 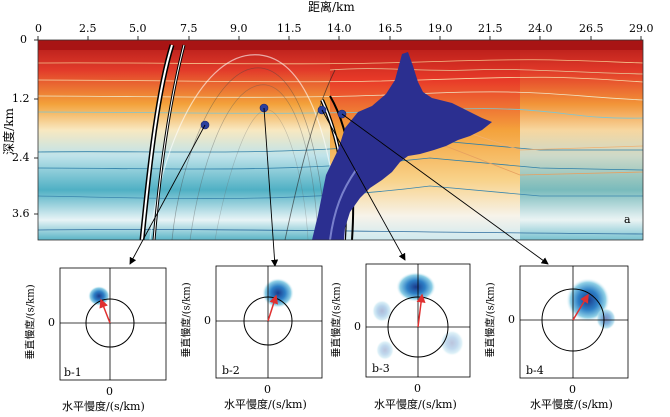 I want to click on top-tick-7: 16.5, so click(x=390, y=28).